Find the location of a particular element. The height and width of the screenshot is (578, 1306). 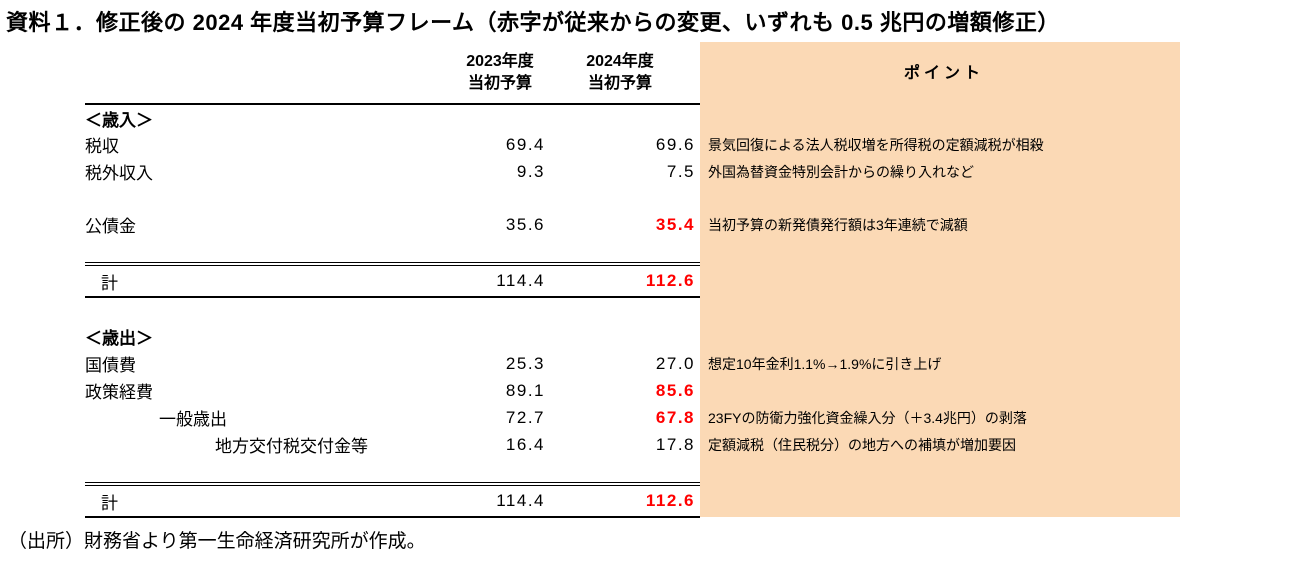

value-2023: 35.6 is located at coordinates (525, 224).